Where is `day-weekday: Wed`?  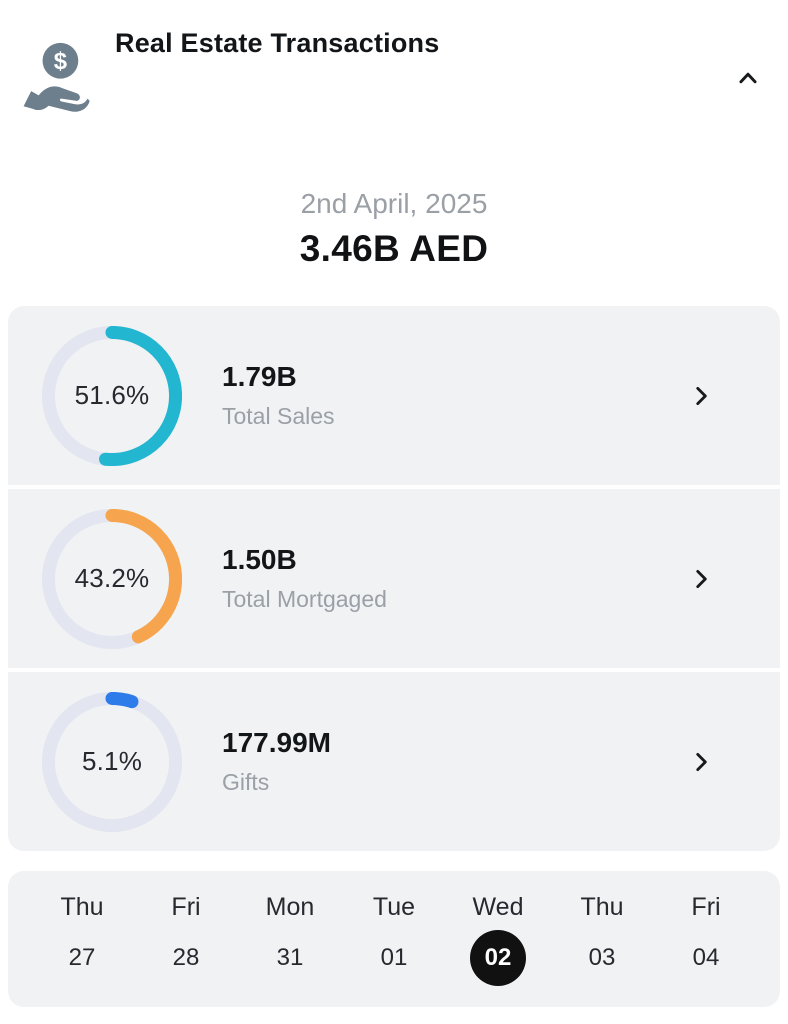 day-weekday: Wed is located at coordinates (498, 906).